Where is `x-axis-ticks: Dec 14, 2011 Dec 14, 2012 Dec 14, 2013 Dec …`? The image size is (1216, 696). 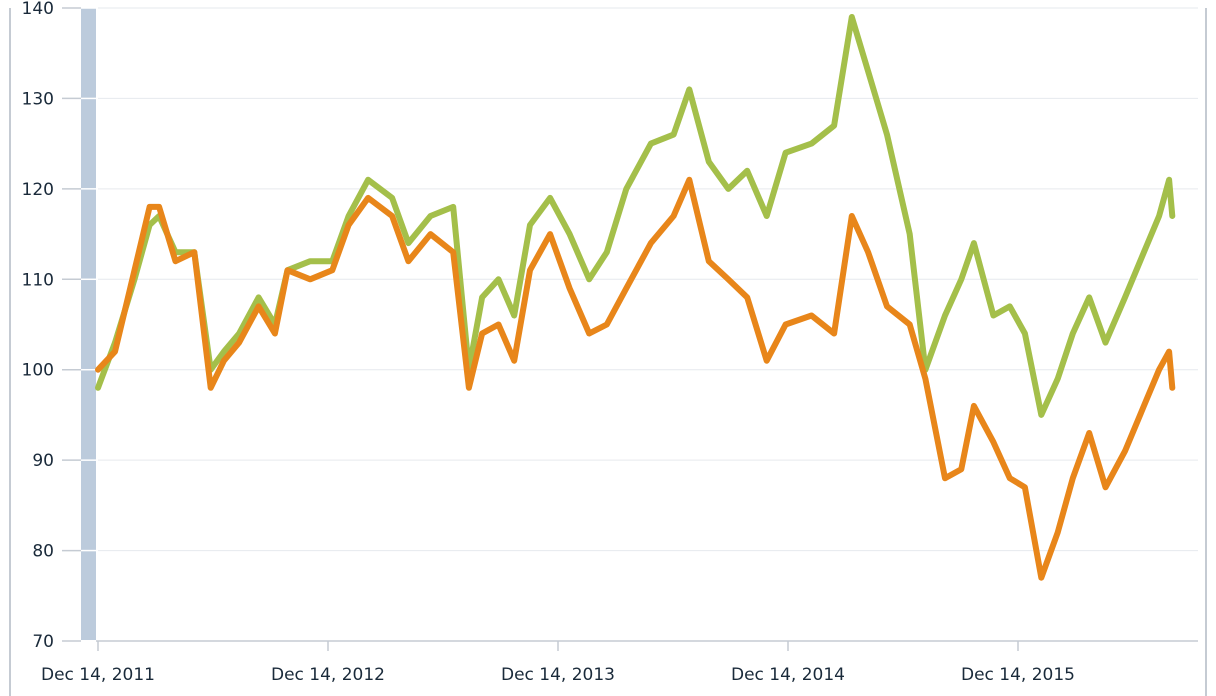
x-axis-ticks: Dec 14, 2011 Dec 14, 2012 Dec 14, 2013 Dec … is located at coordinates (558, 663).